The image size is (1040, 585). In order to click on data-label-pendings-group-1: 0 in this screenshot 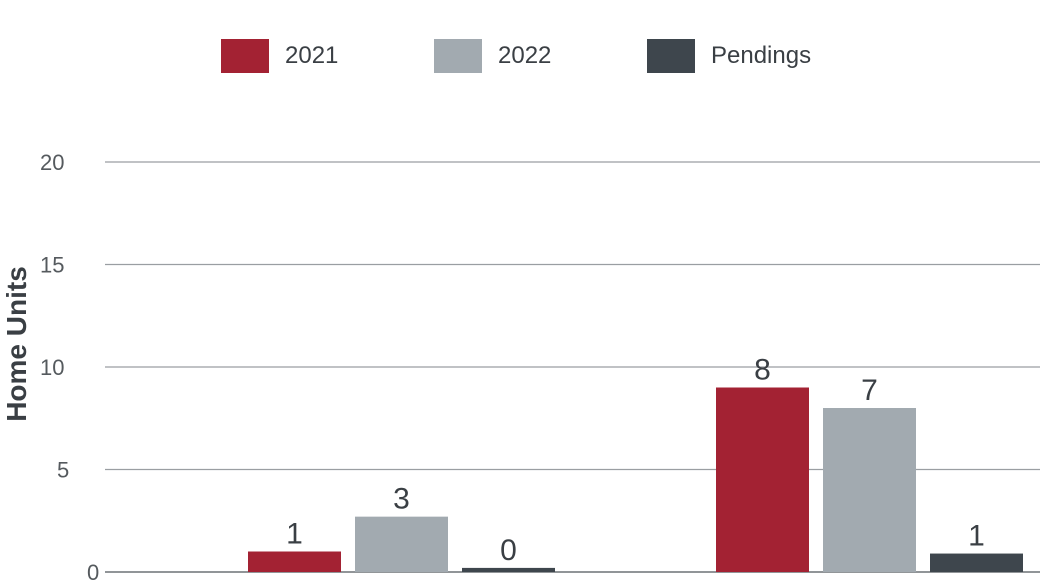, I will do `click(508, 550)`.